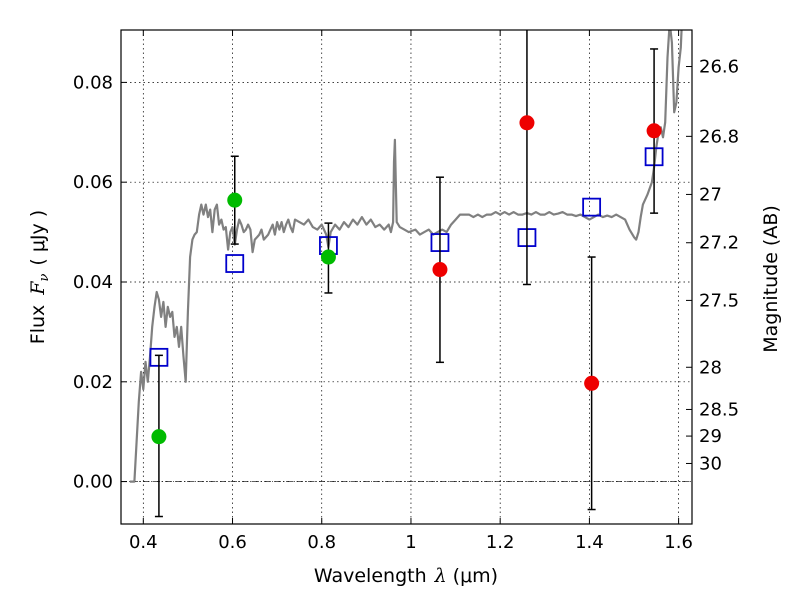 The image size is (800, 600). Describe the element at coordinates (440, 576) in the screenshot. I see `x-axis-title-symbol: λ` at that location.